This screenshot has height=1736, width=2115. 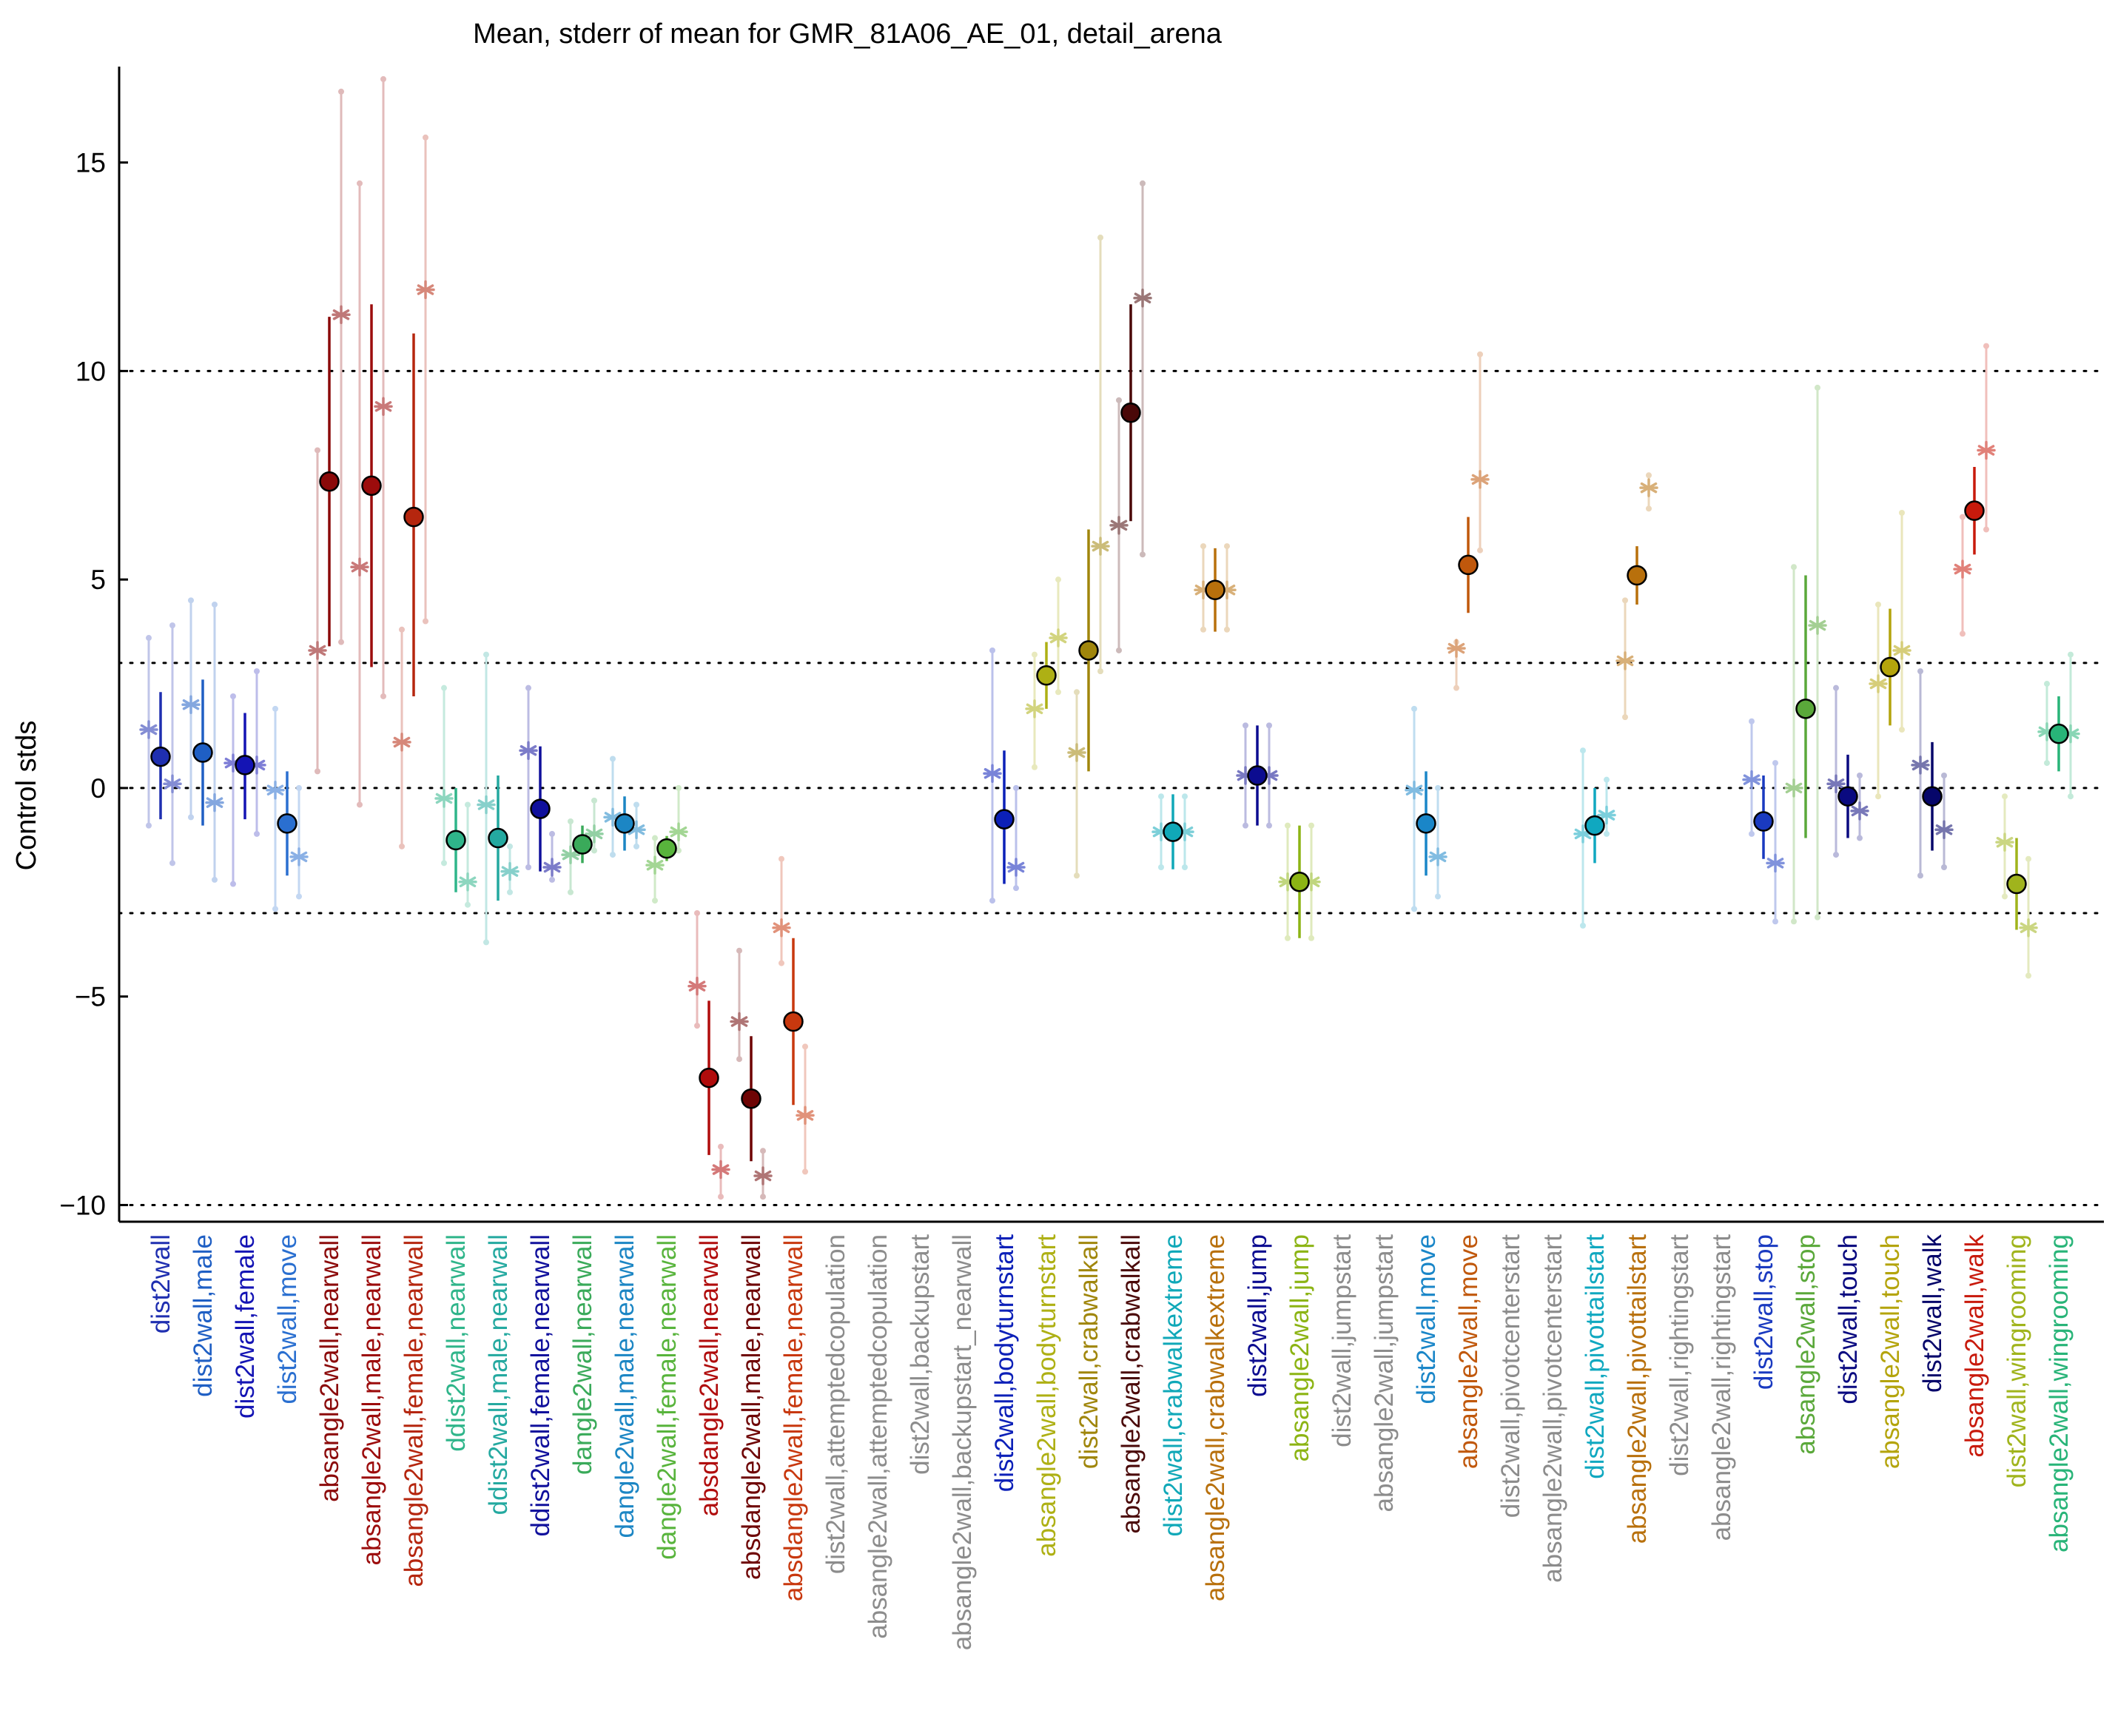 I want to click on category-label: ddist2wall,female,nearwall, so click(x=540, y=1385).